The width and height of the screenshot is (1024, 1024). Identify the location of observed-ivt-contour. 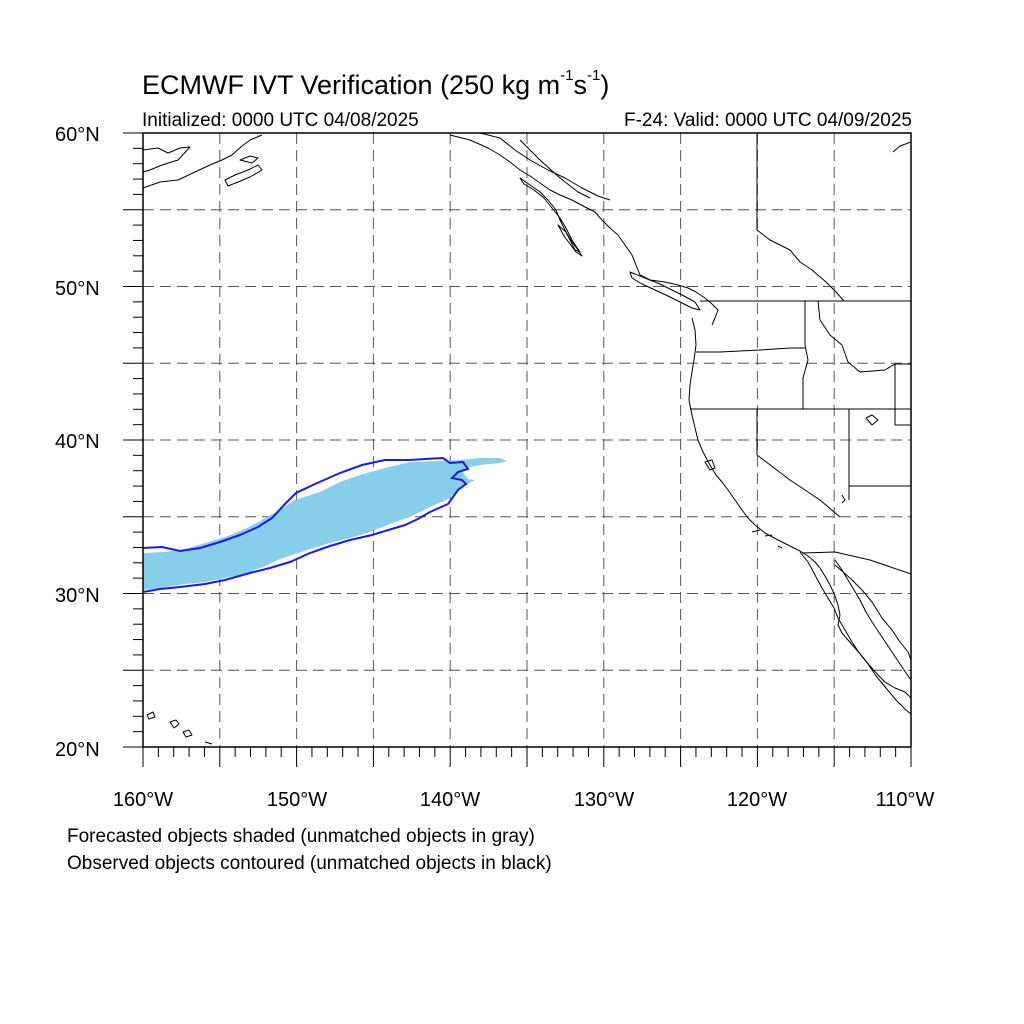
(306, 524).